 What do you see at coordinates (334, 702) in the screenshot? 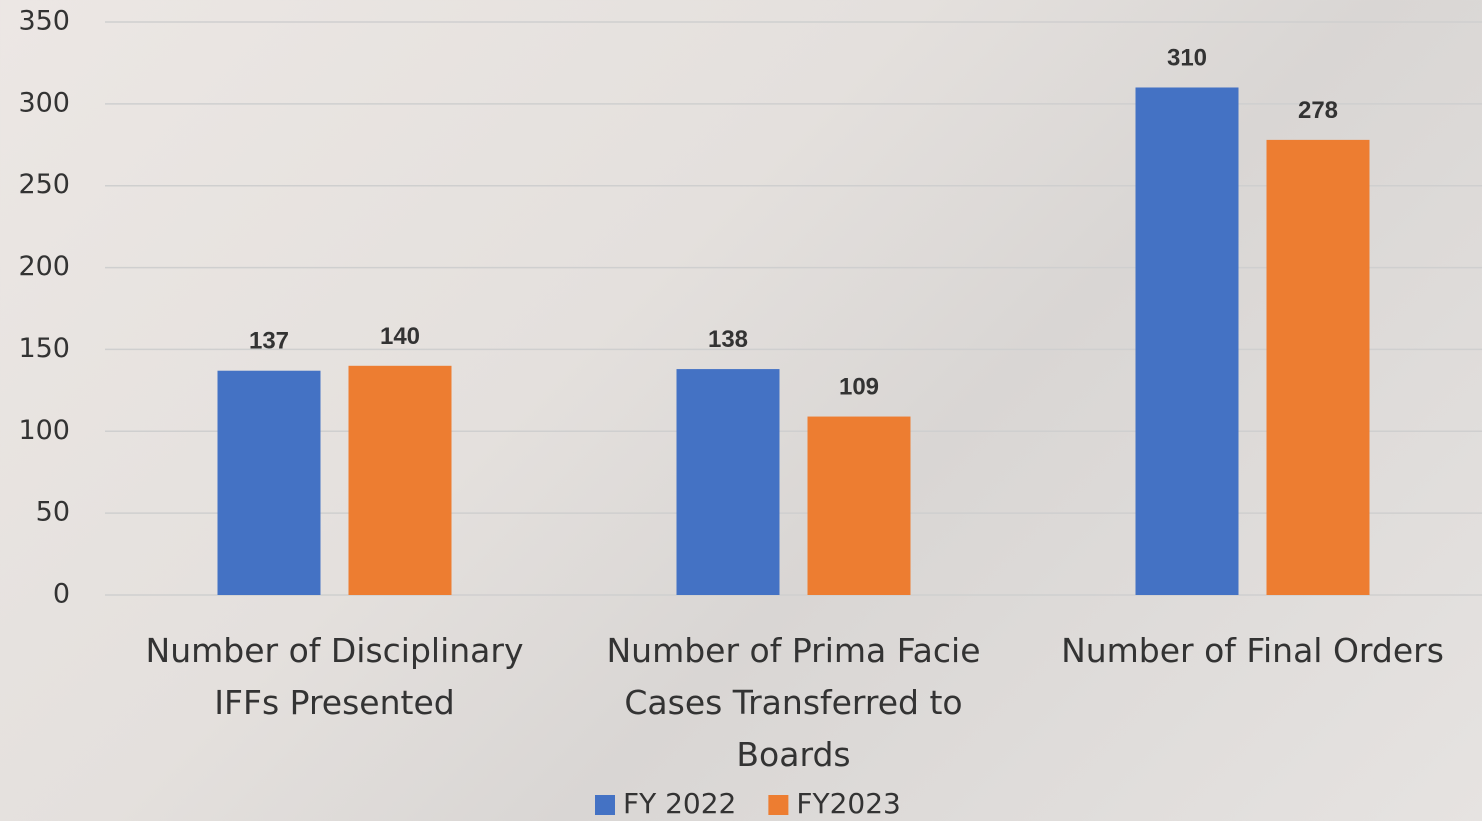
I see `x-tick-label-line: IFFs Presented` at bounding box center [334, 702].